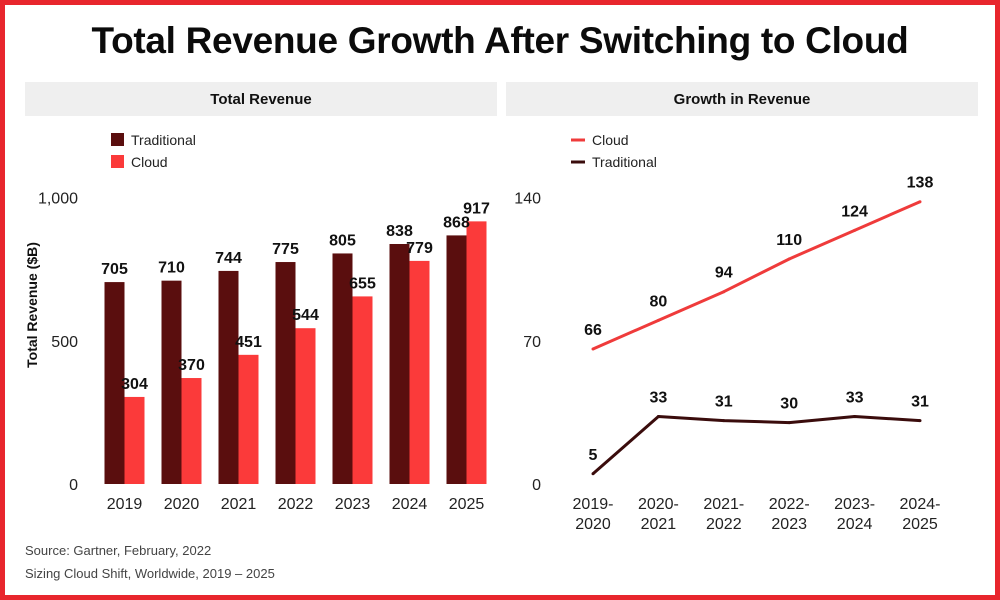 The height and width of the screenshot is (600, 1000). I want to click on source-note: Source: Gartner, February, 2022, so click(118, 550).